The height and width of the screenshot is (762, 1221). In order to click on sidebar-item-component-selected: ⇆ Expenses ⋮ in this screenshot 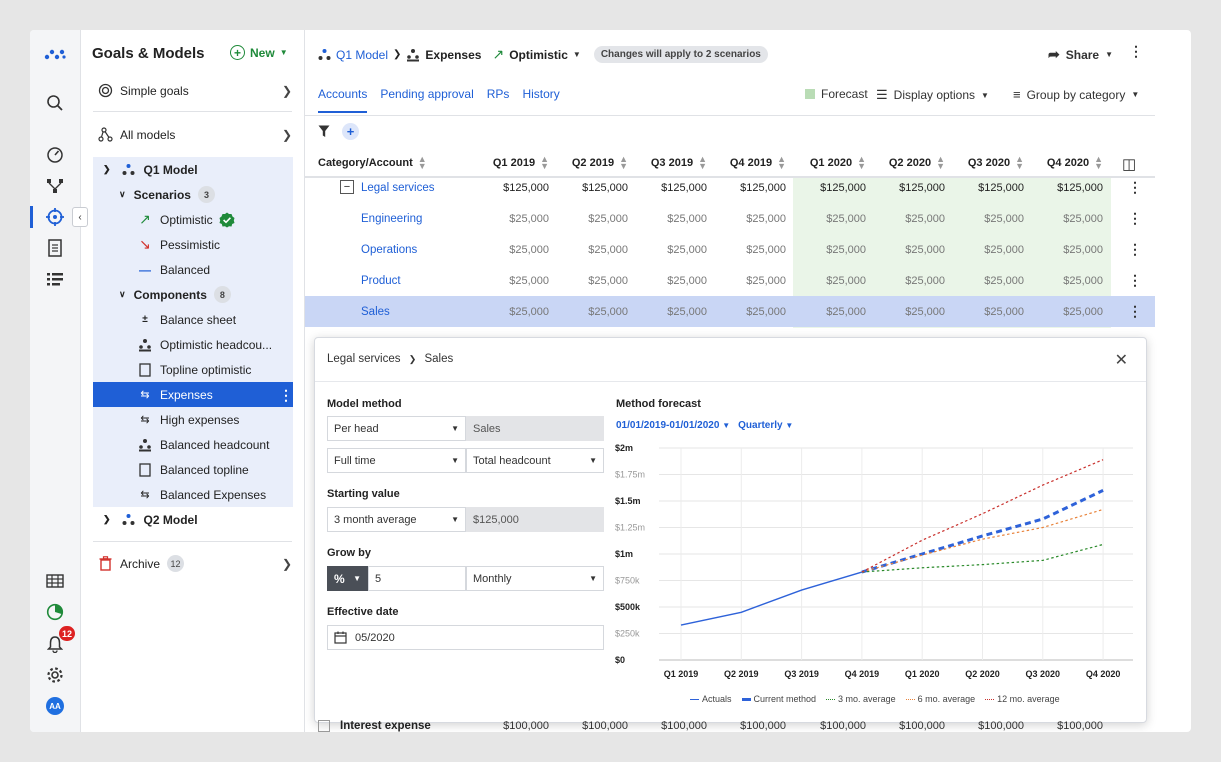, I will do `click(193, 394)`.